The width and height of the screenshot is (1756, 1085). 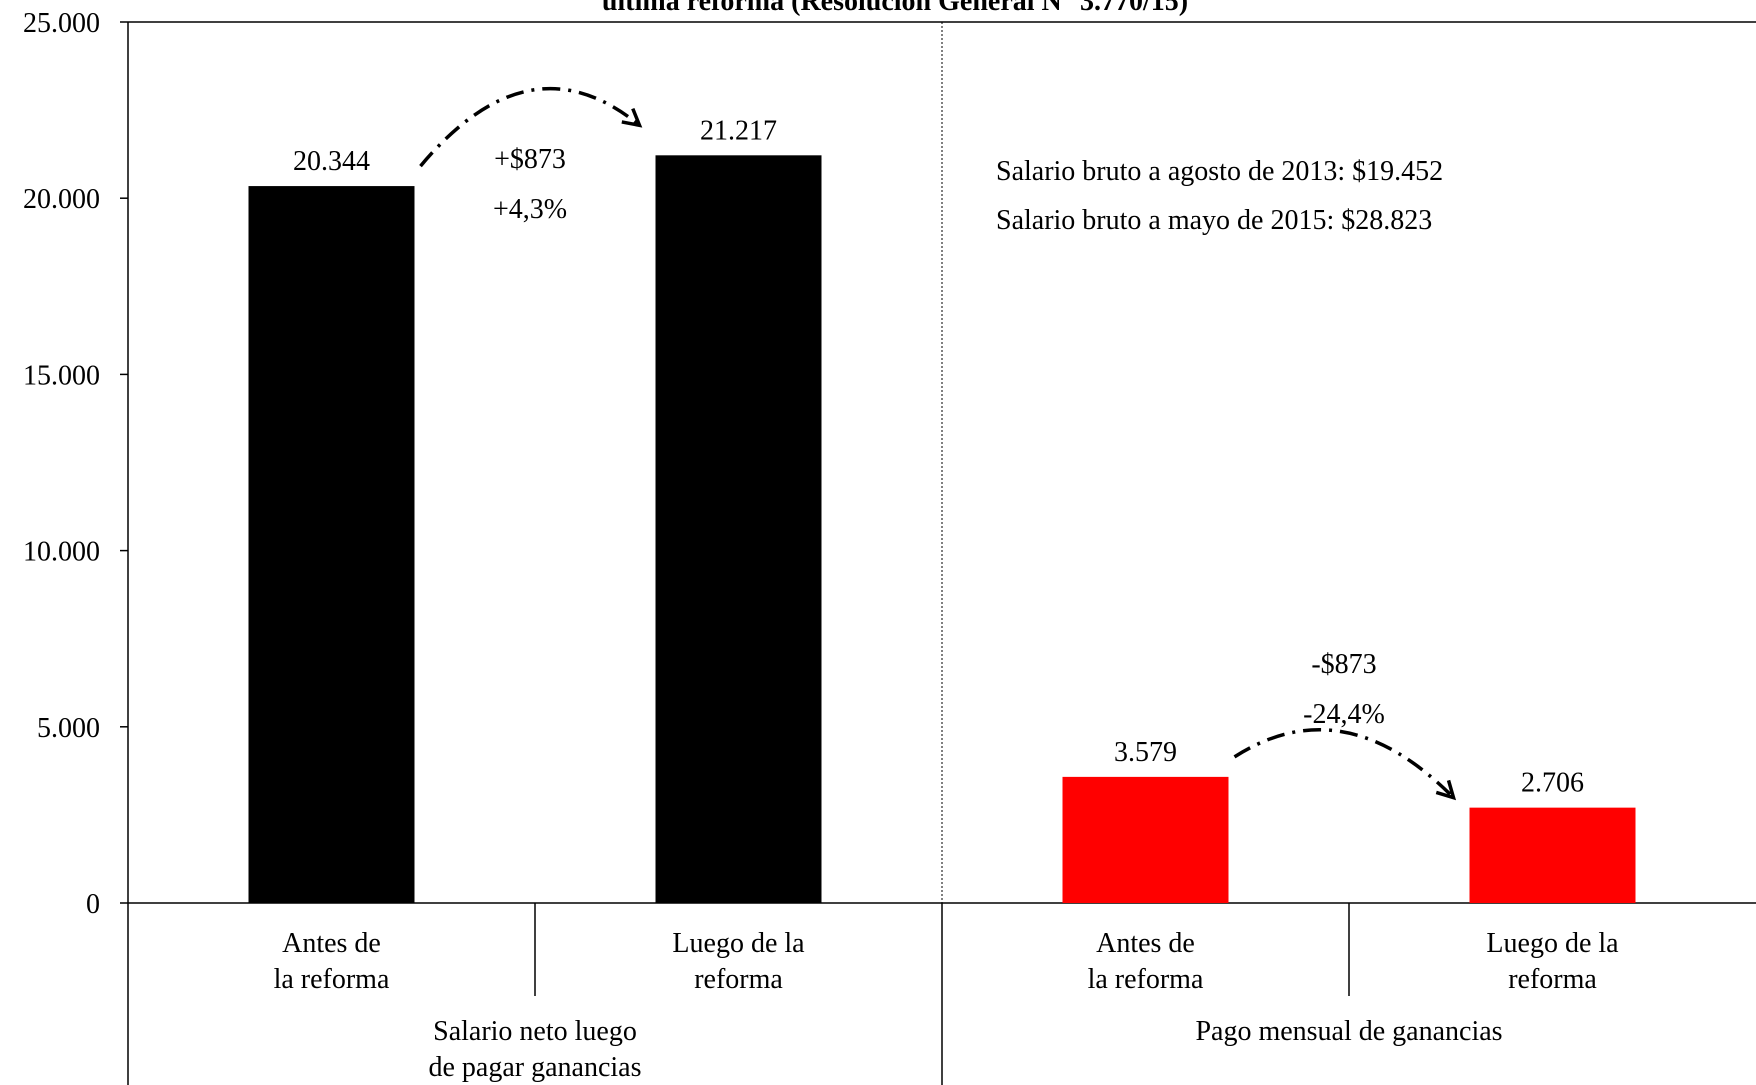 What do you see at coordinates (530, 159) in the screenshot?
I see `change-label: +$873` at bounding box center [530, 159].